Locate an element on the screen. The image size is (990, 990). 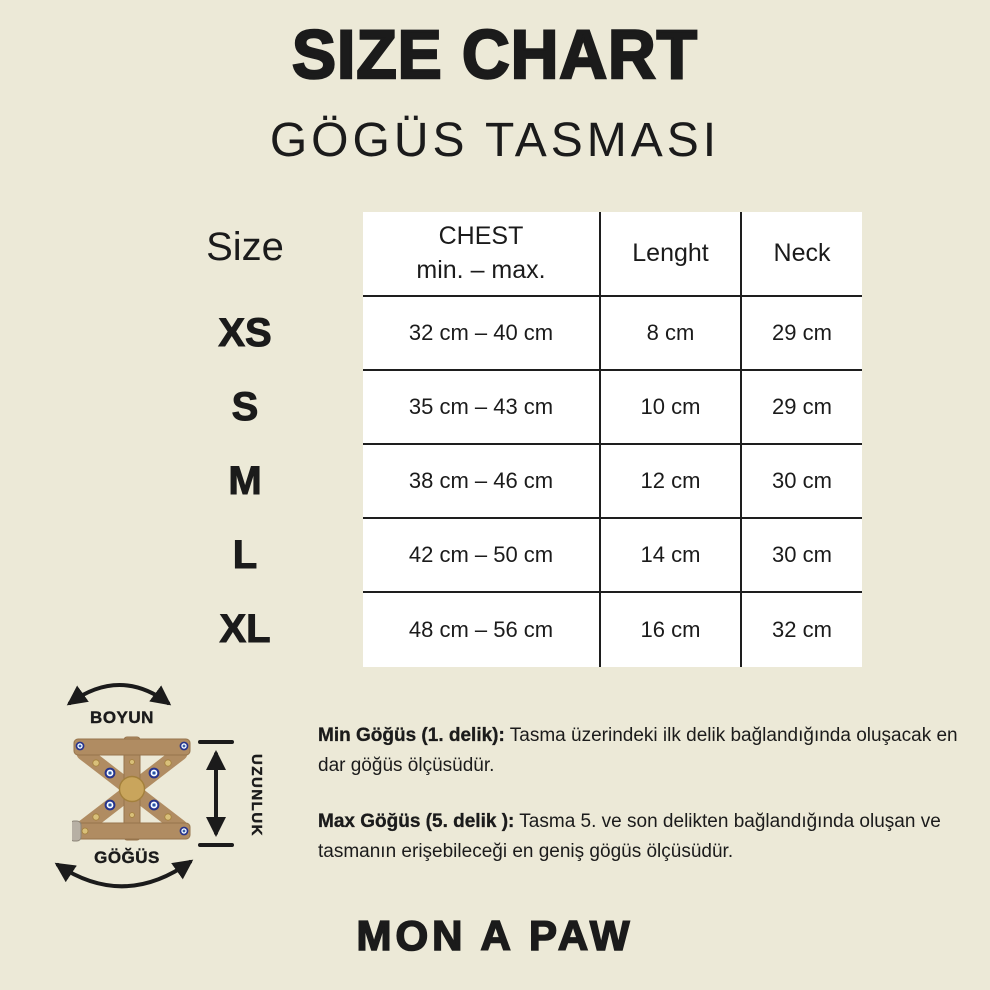
cell-s-length: 10 cm is located at coordinates (671, 408).